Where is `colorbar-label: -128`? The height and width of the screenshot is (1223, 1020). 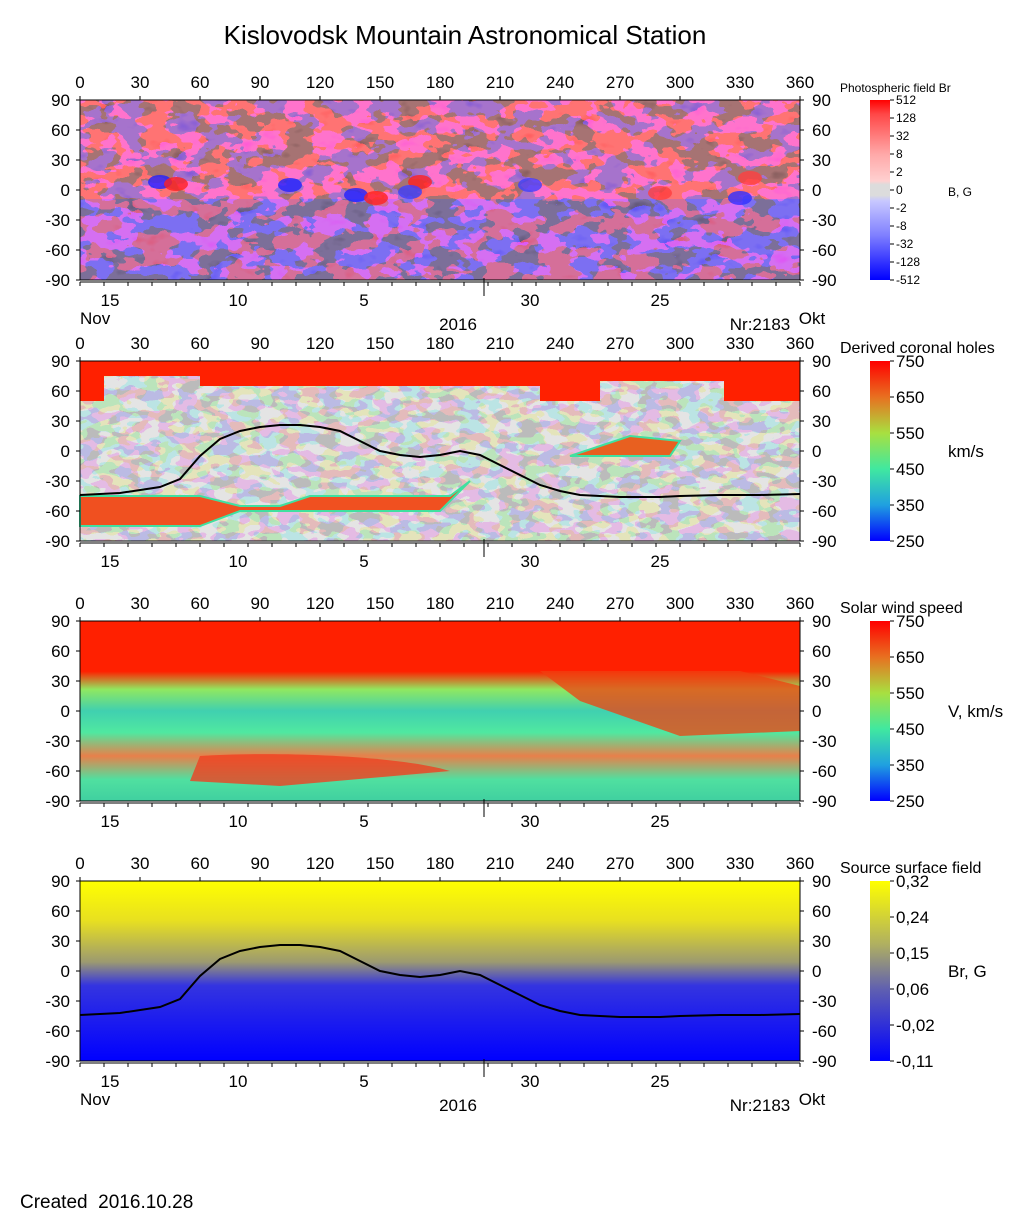
colorbar-label: -128 is located at coordinates (908, 262).